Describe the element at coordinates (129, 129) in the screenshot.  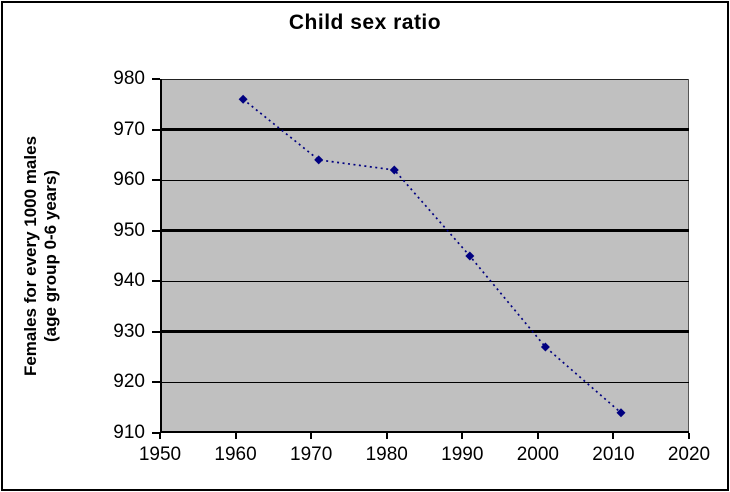
I see `y-tick-label: 970` at that location.